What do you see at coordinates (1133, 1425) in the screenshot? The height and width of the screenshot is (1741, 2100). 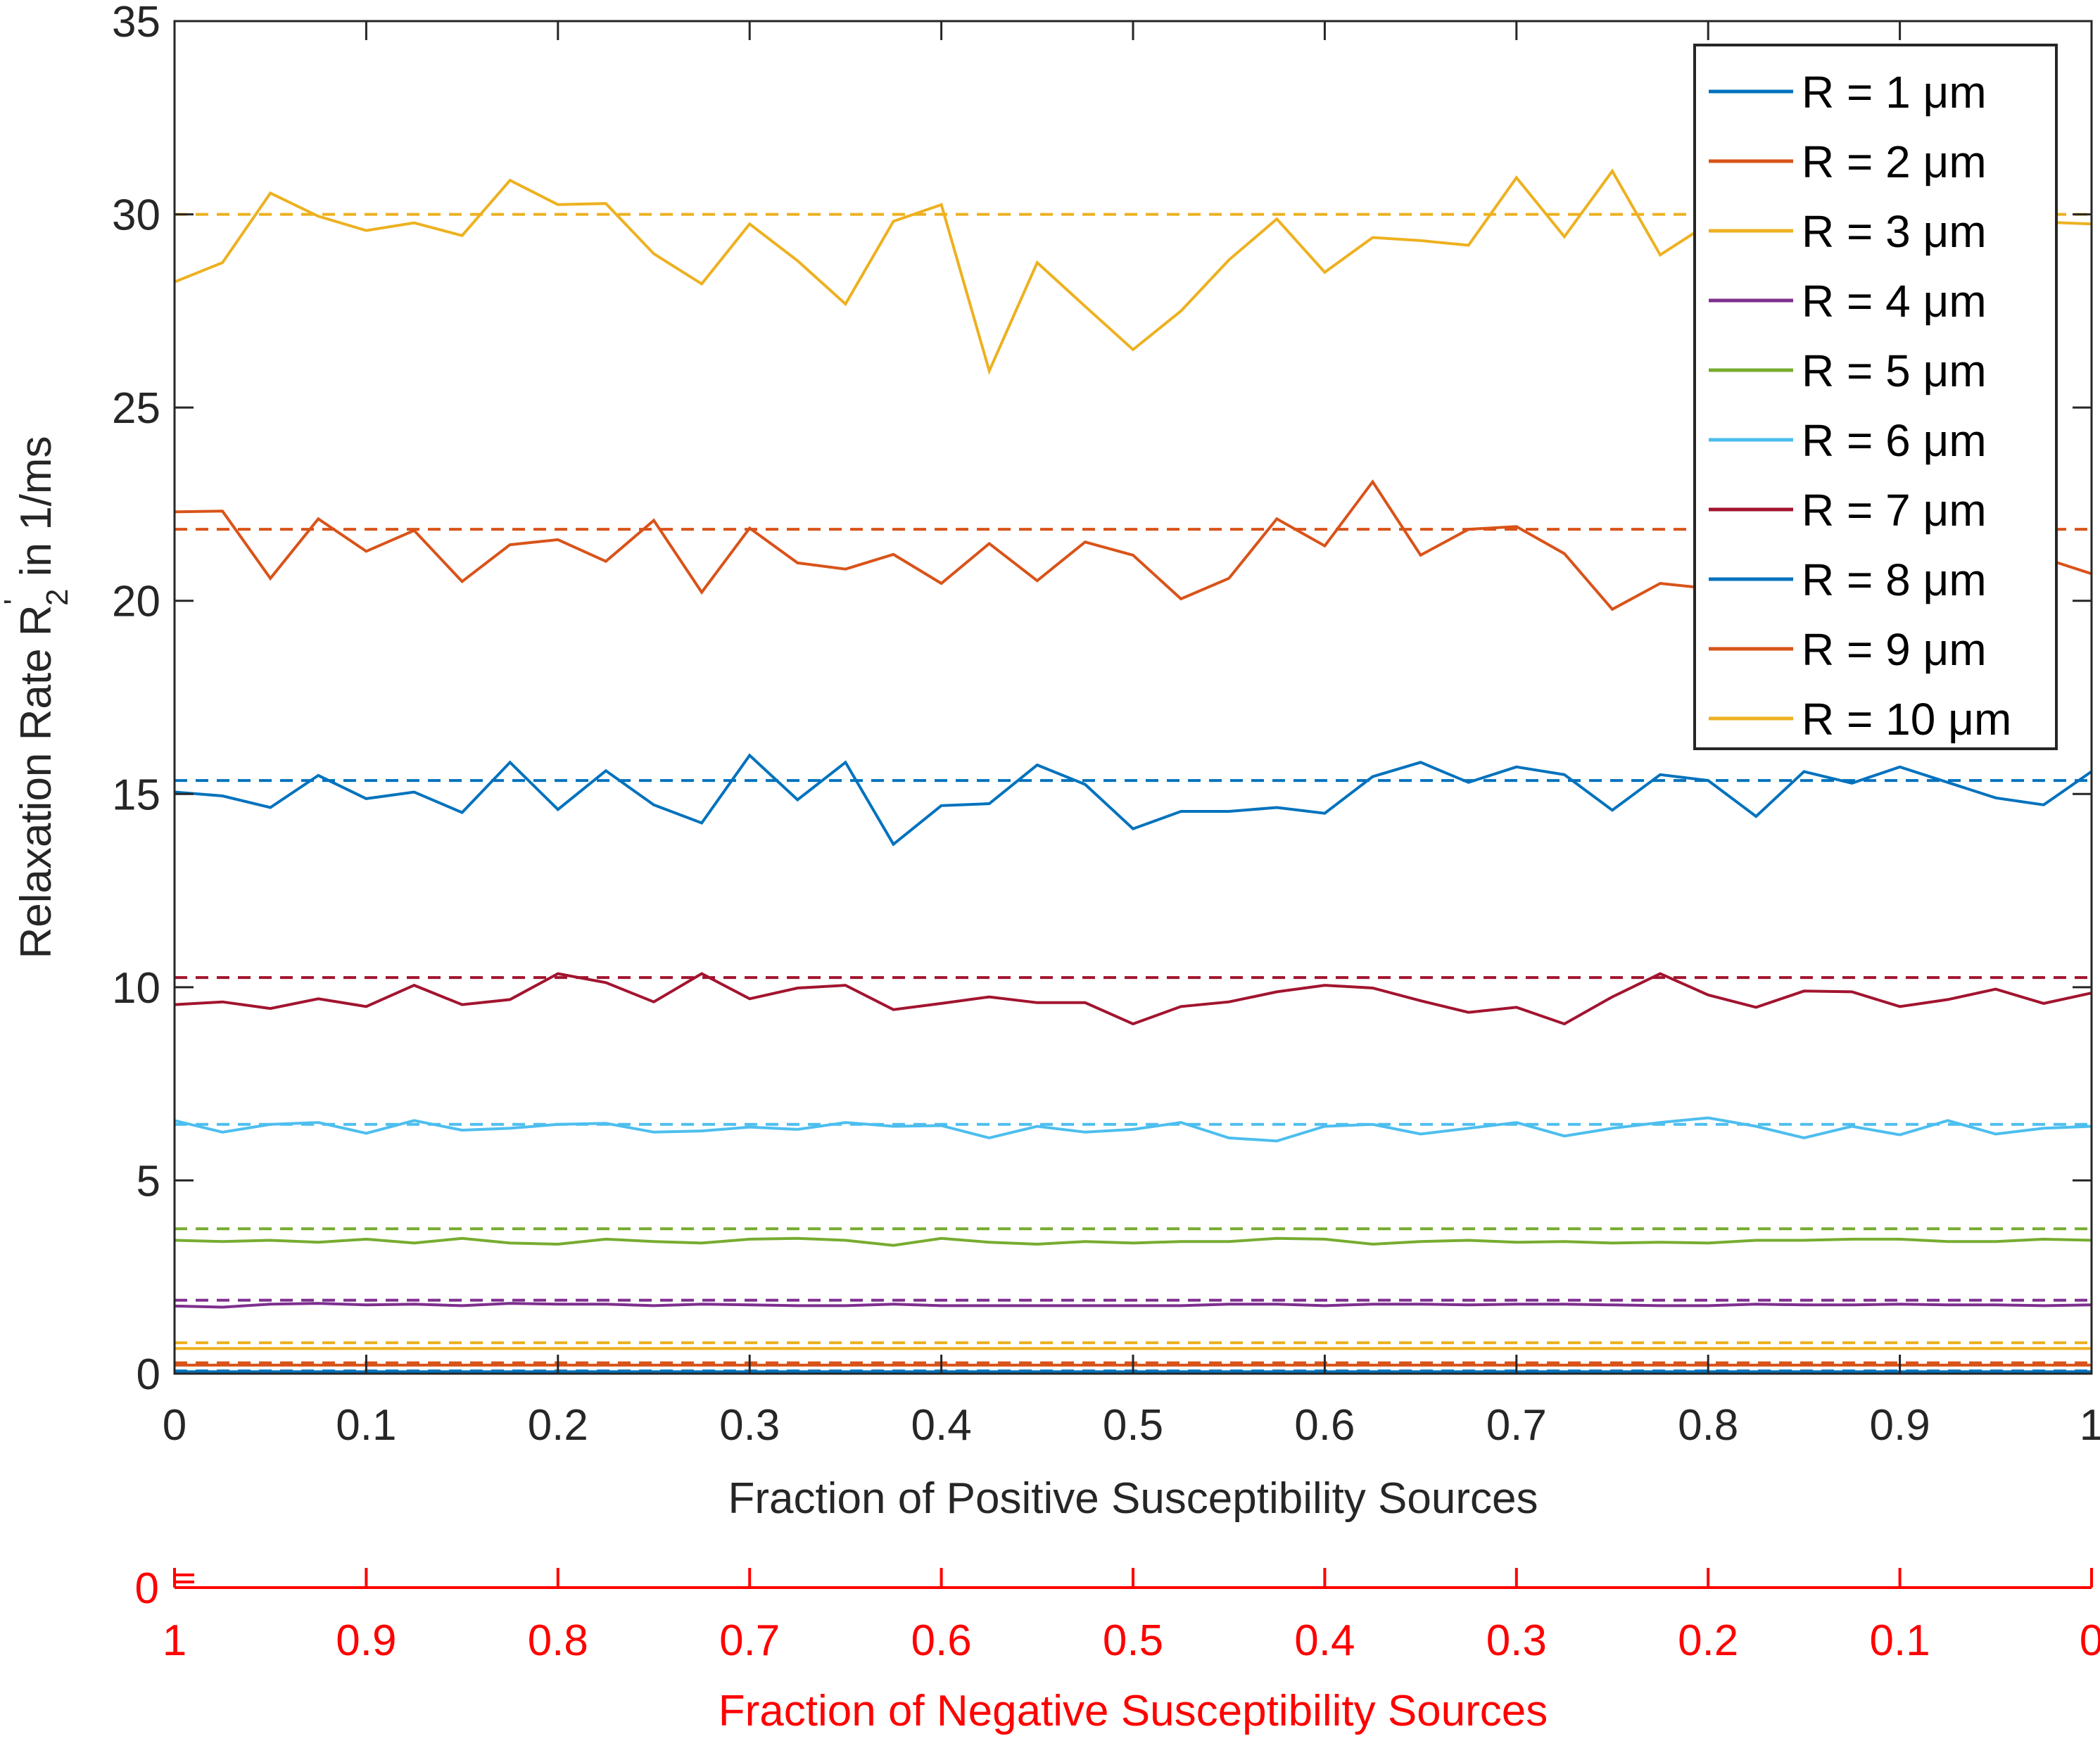 I see `x-tick-label: 0.5` at bounding box center [1133, 1425].